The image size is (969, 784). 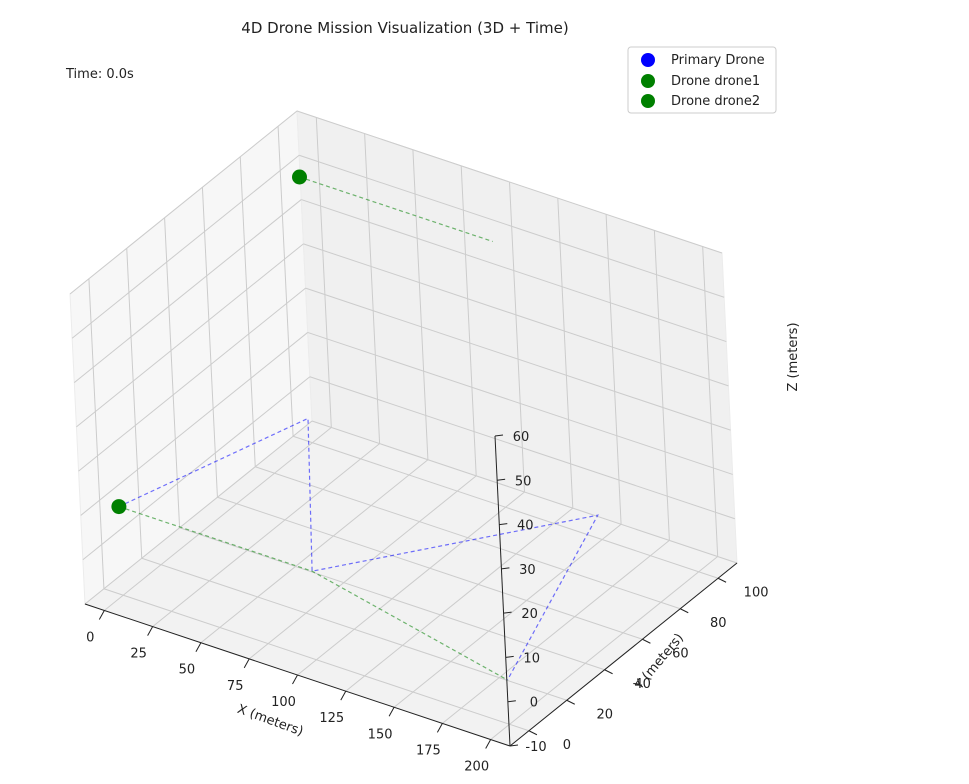 I want to click on x-tick-label: 100, so click(x=283, y=702).